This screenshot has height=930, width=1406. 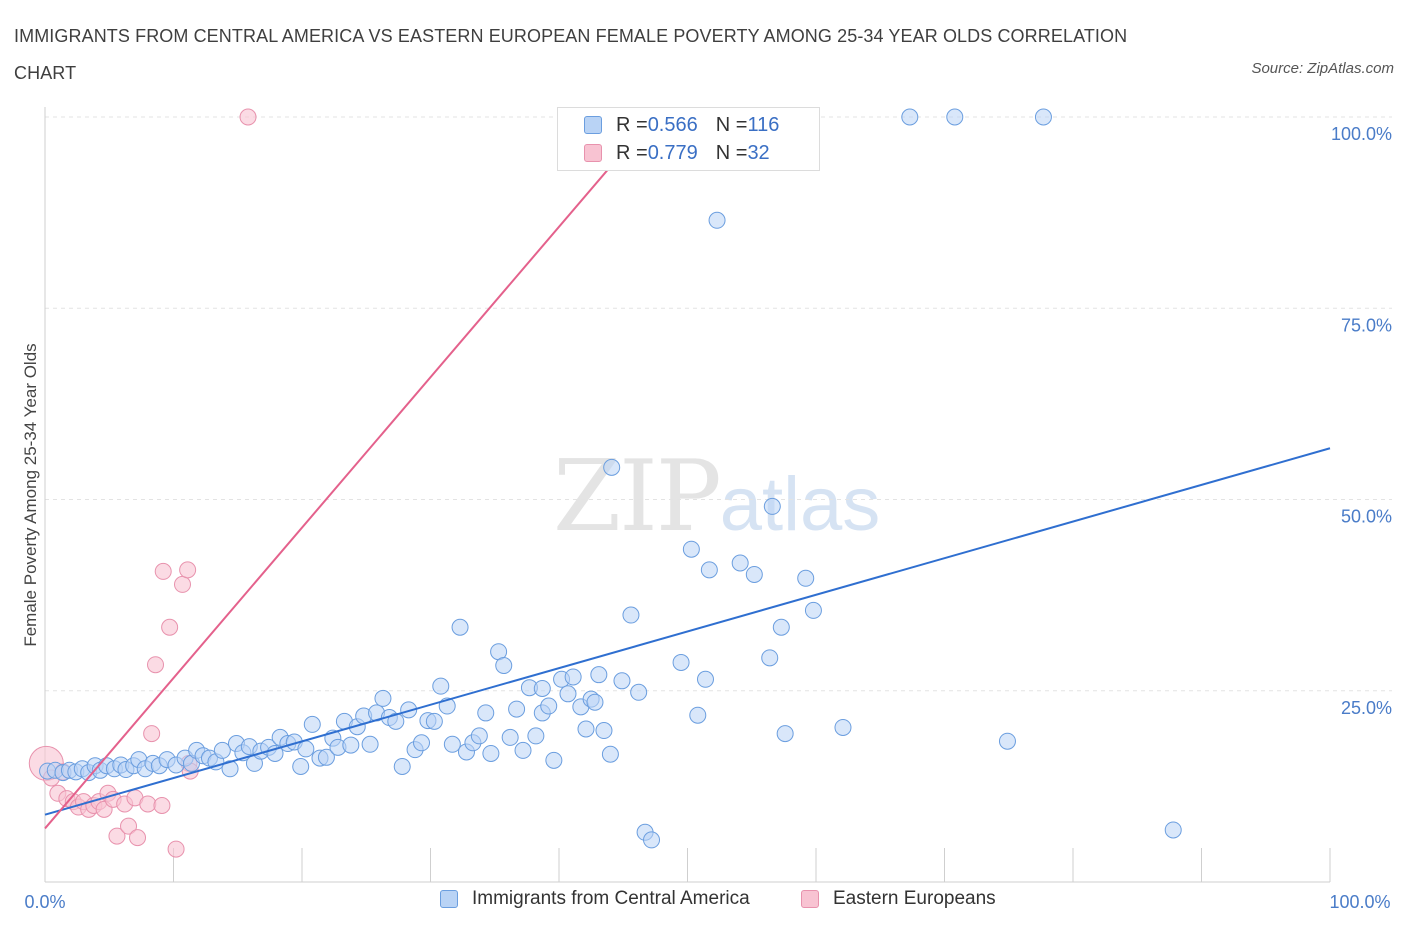 I want to click on legend-item-eastern-europeans: Eastern Europeans, so click(x=898, y=899).